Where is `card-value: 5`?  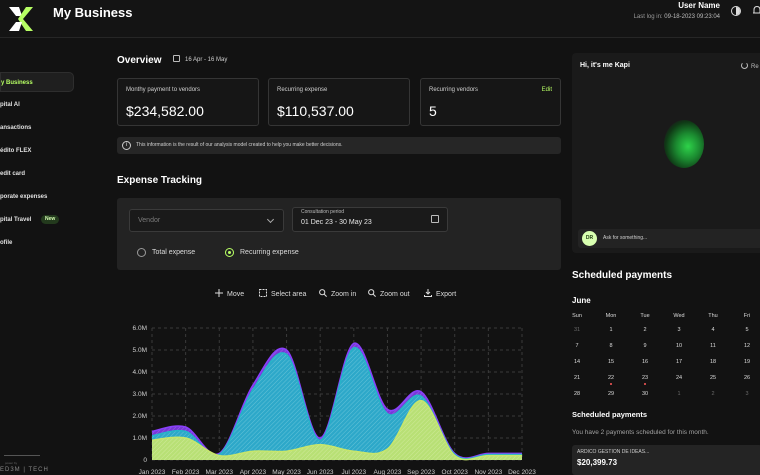 card-value: 5 is located at coordinates (433, 111).